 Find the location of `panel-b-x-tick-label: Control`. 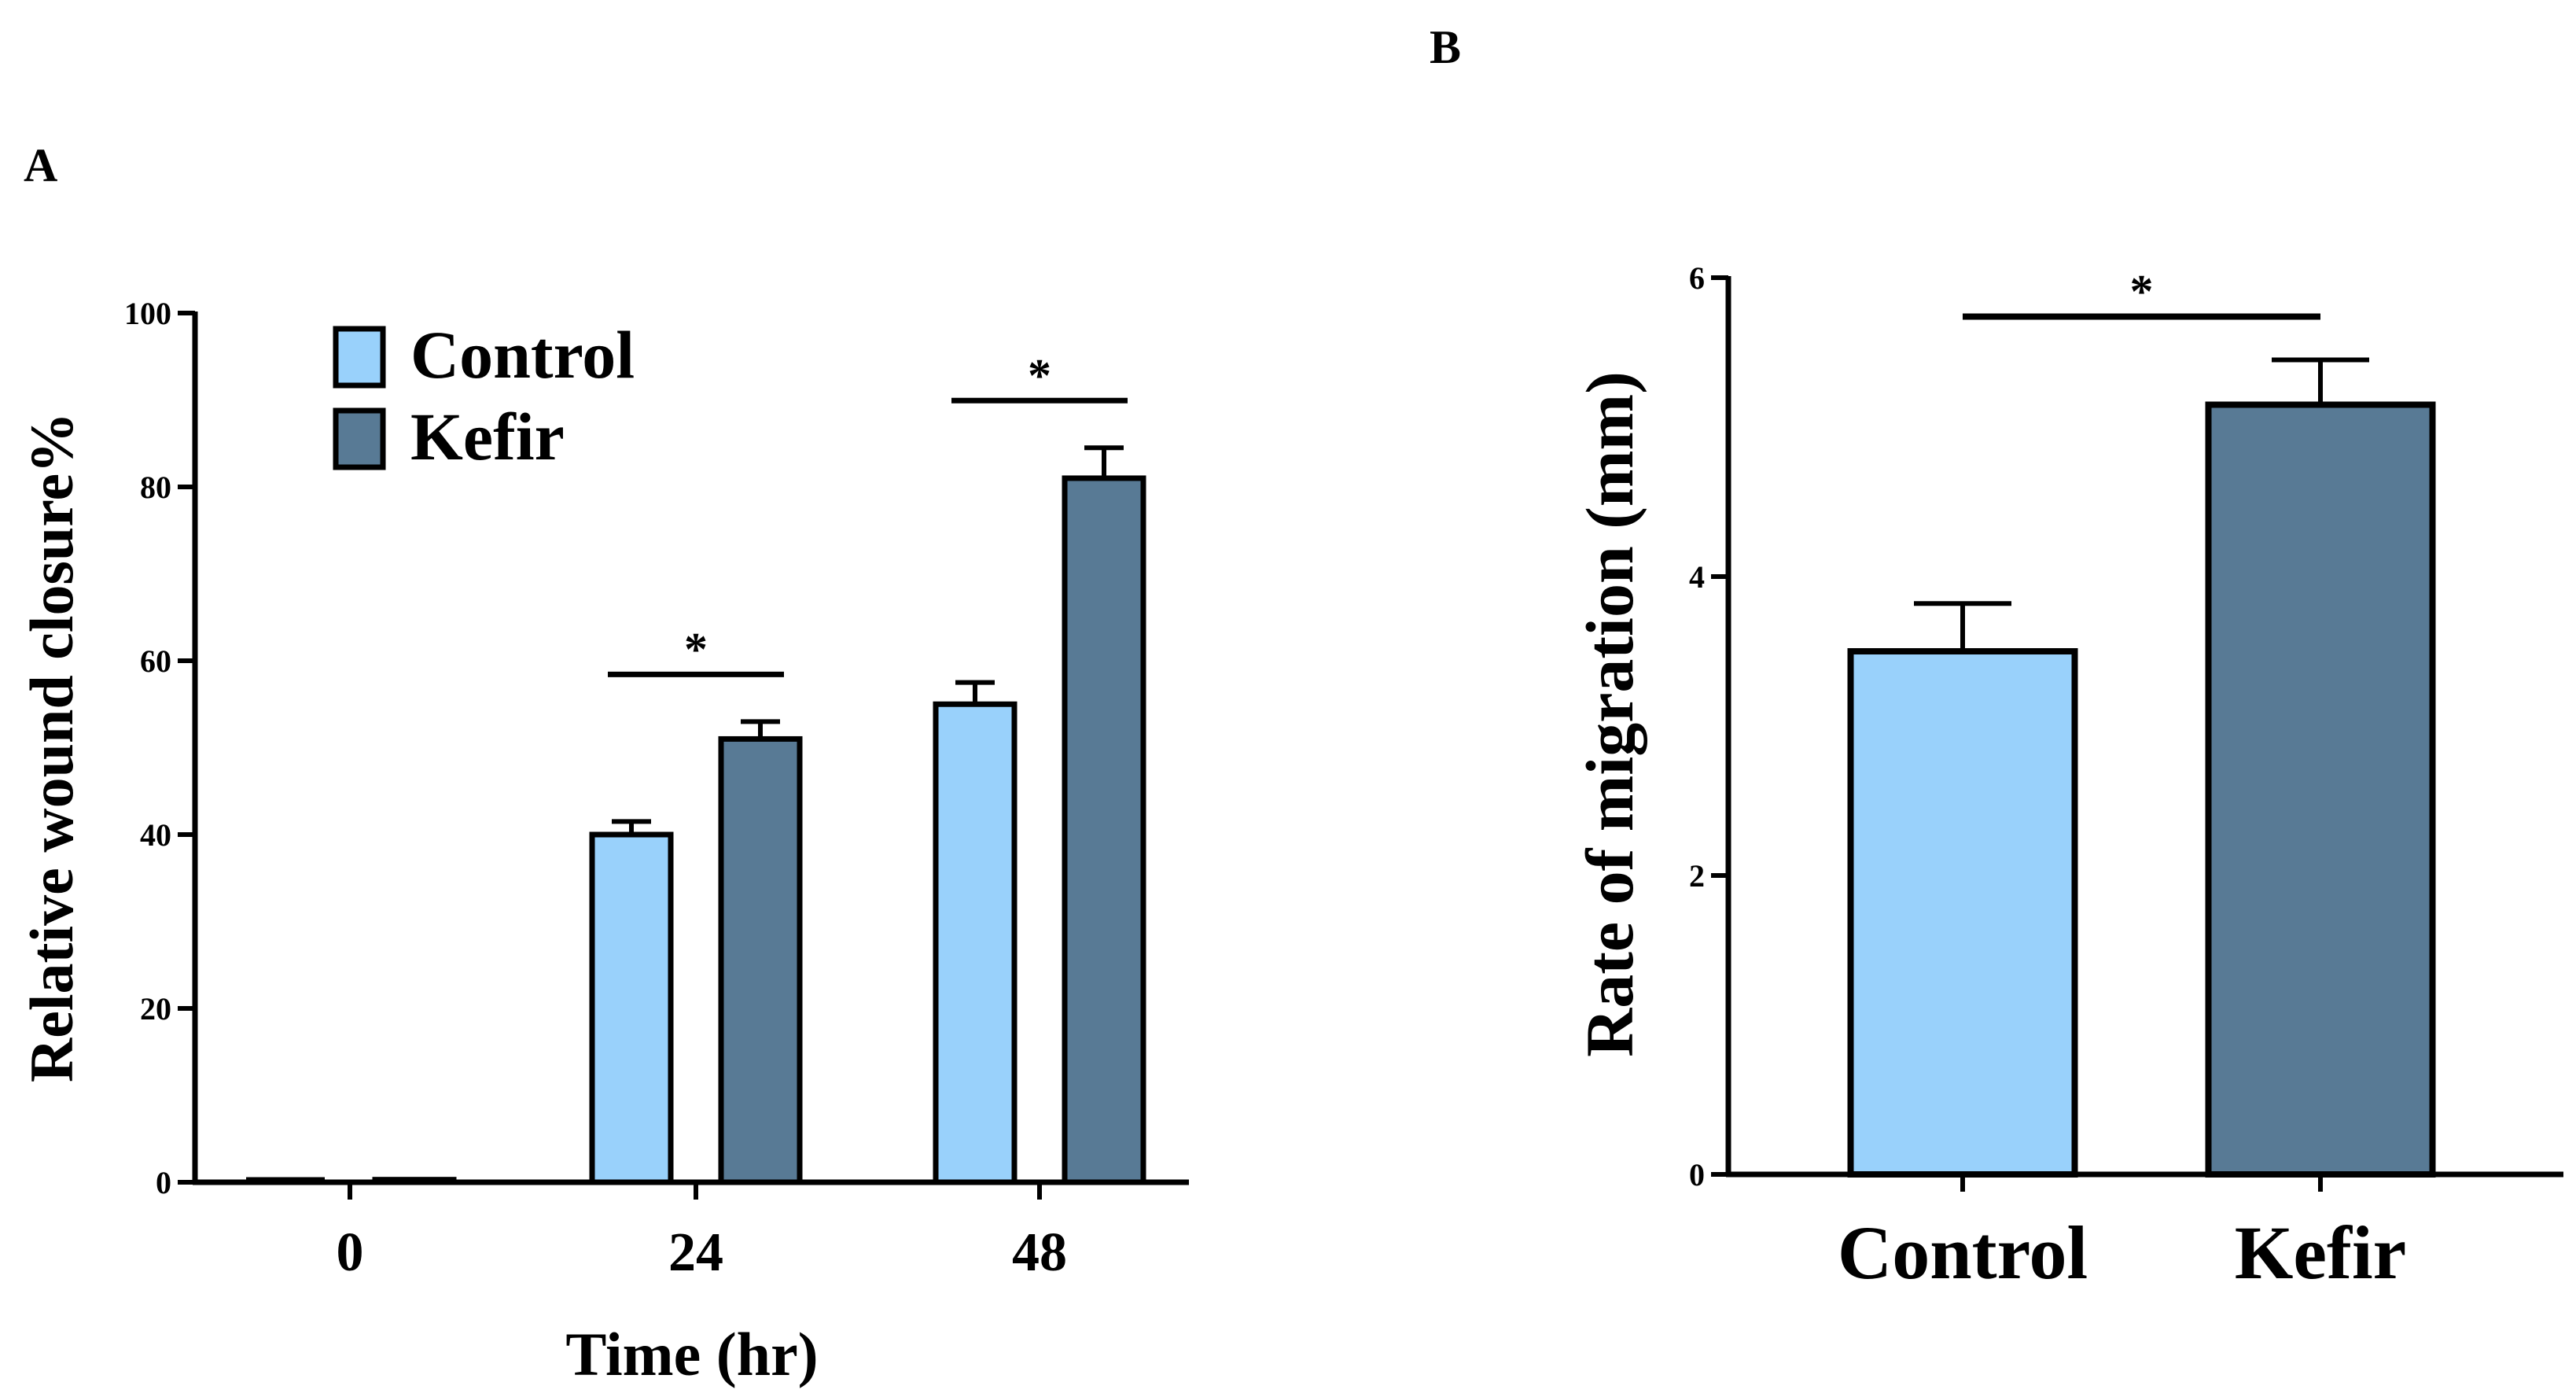

panel-b-x-tick-label: Control is located at coordinates (1963, 1253).